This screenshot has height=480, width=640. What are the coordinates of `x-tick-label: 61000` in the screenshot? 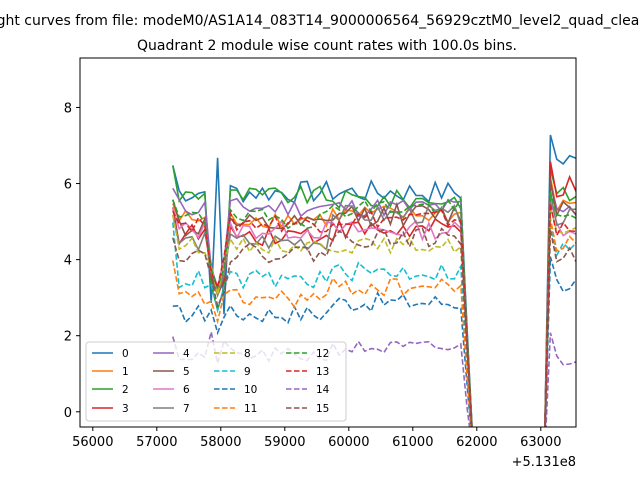 It's located at (412, 442).